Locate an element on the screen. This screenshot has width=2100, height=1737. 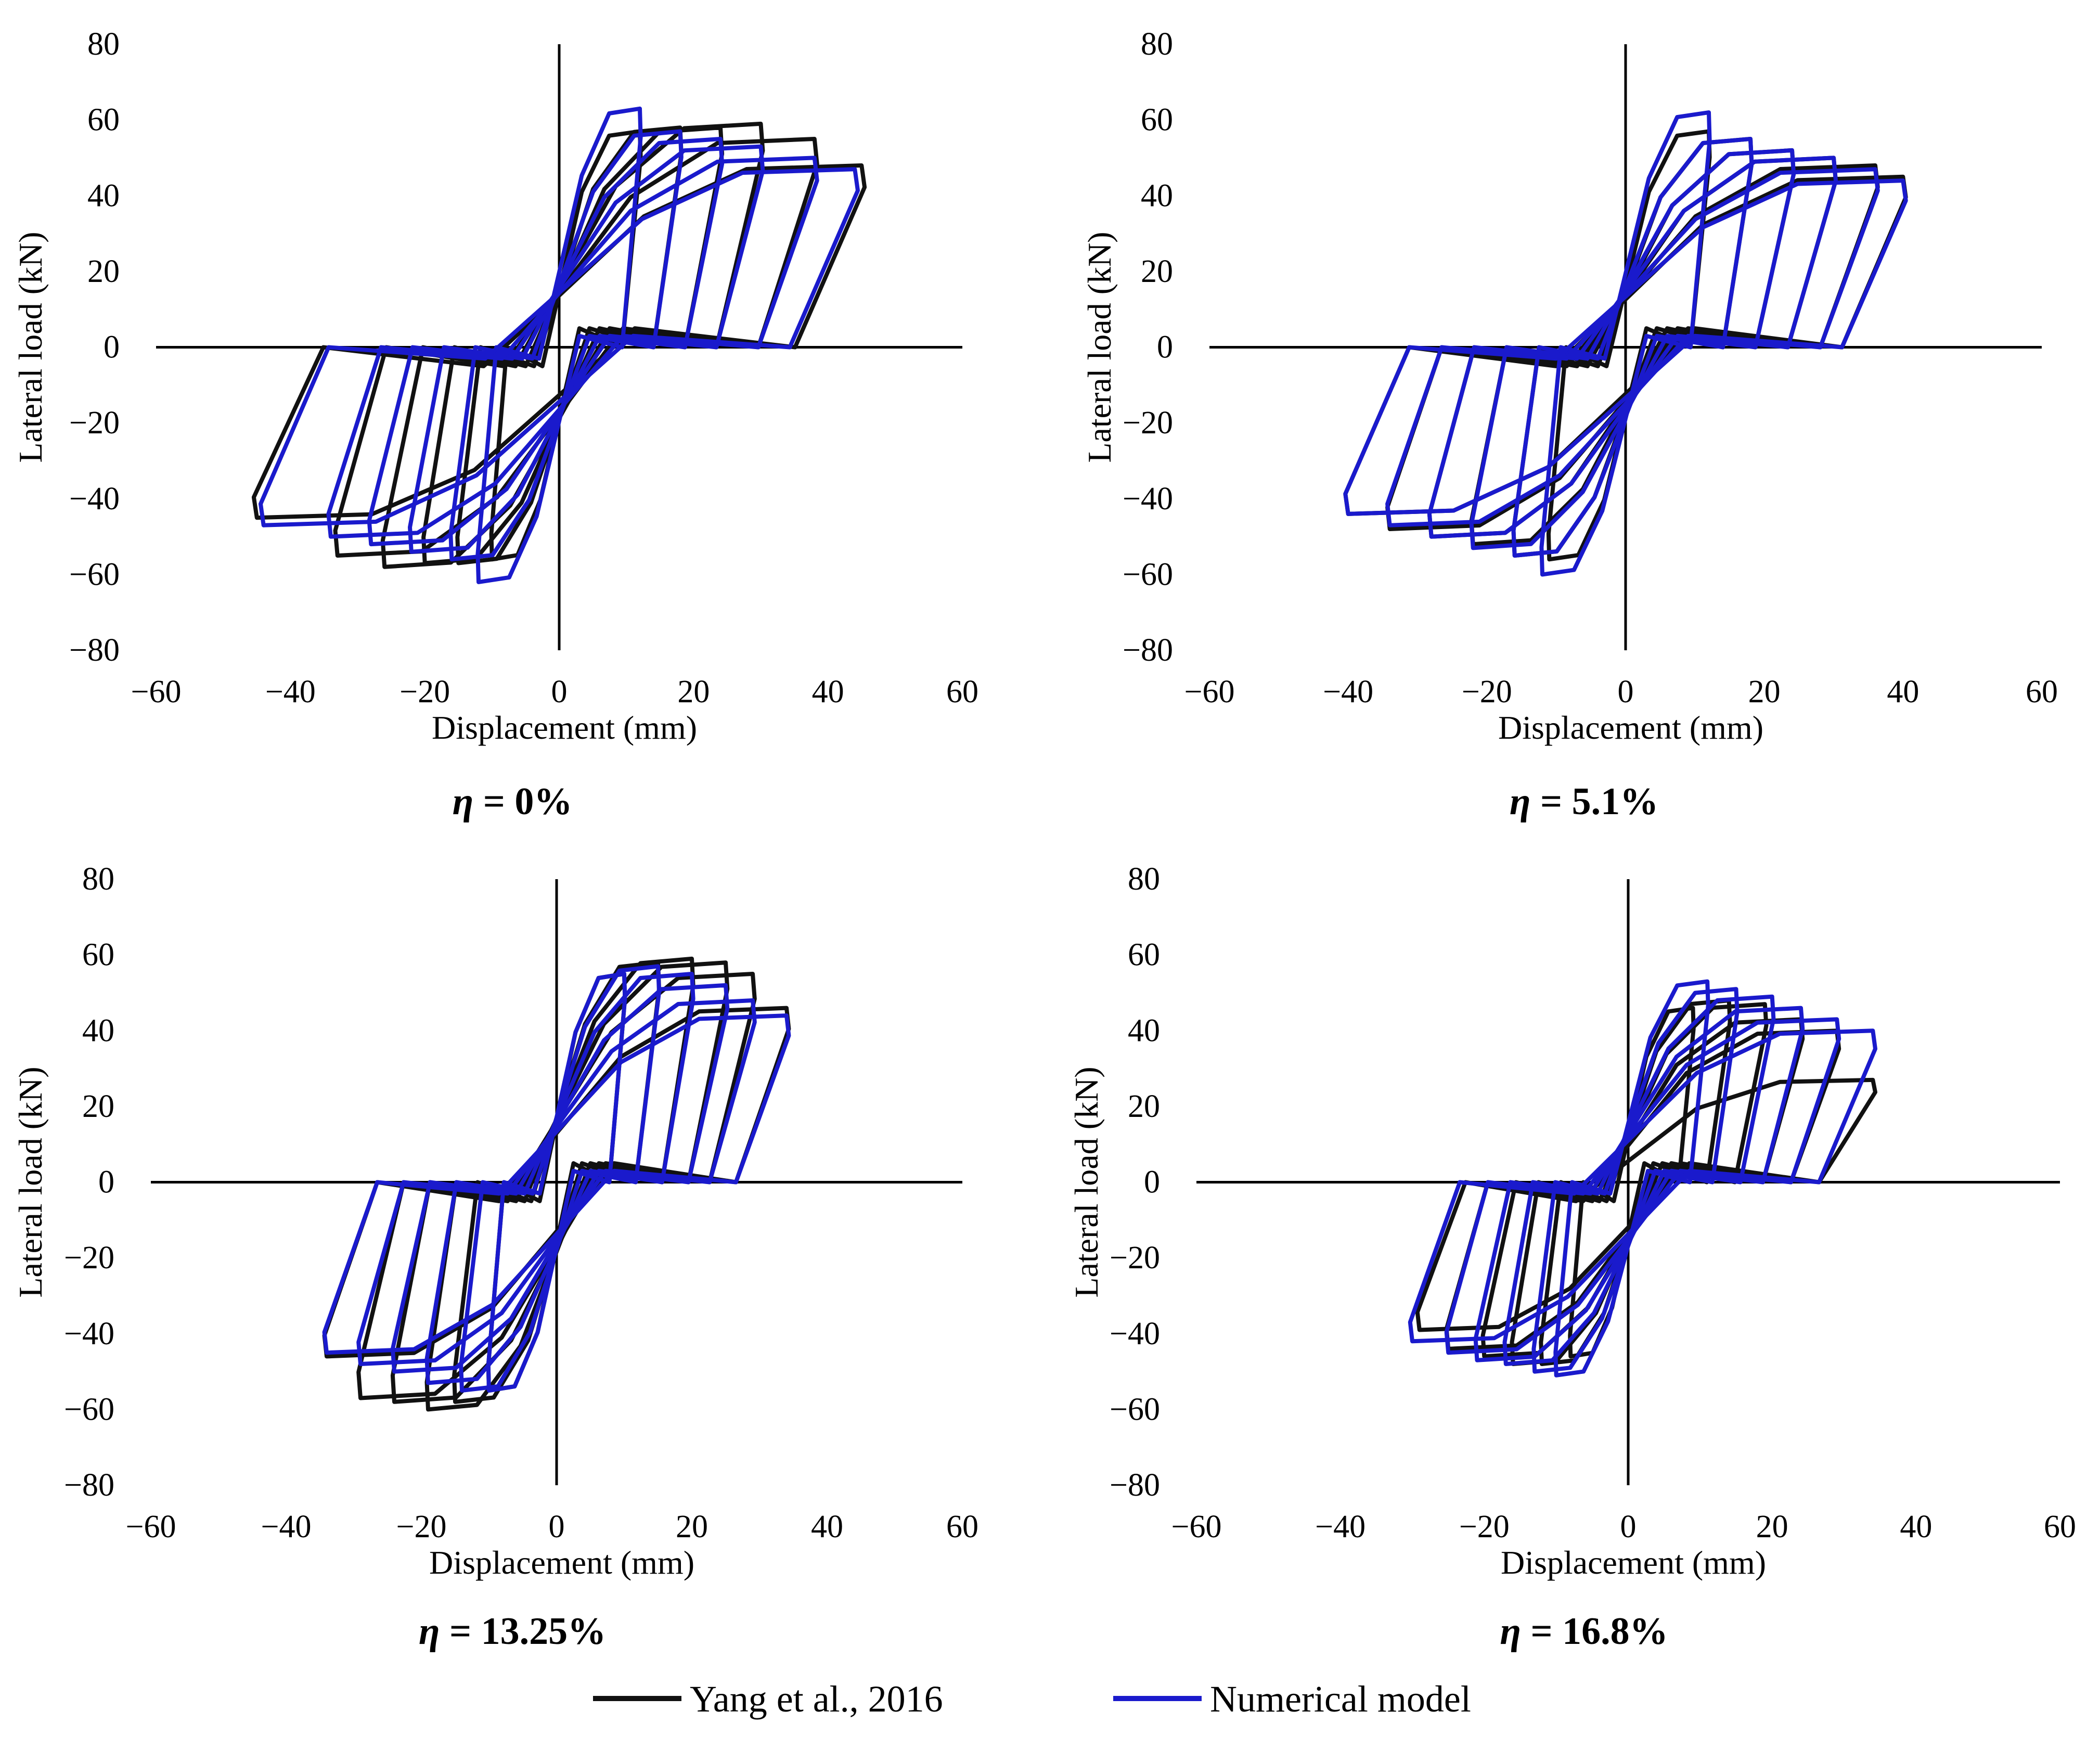
panel-caption-value: = 13.25% is located at coordinates (523, 1631).